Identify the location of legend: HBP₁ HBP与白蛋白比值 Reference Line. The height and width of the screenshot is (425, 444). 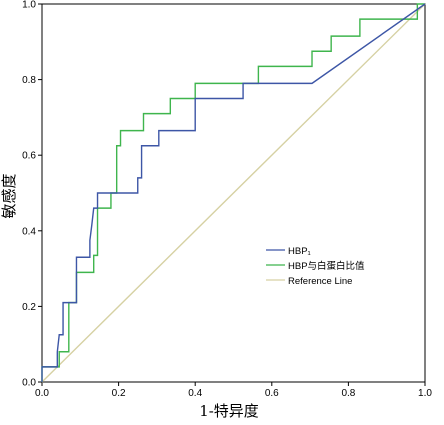
(315, 266).